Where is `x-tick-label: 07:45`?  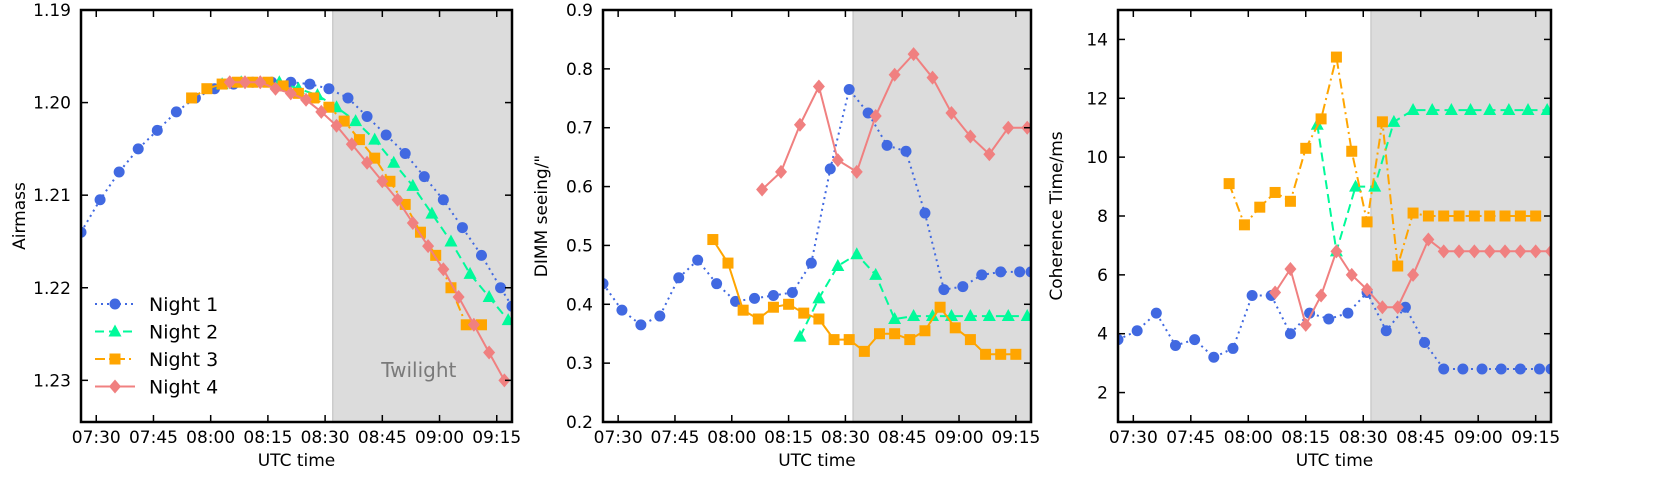
x-tick-label: 07:45 is located at coordinates (1190, 438).